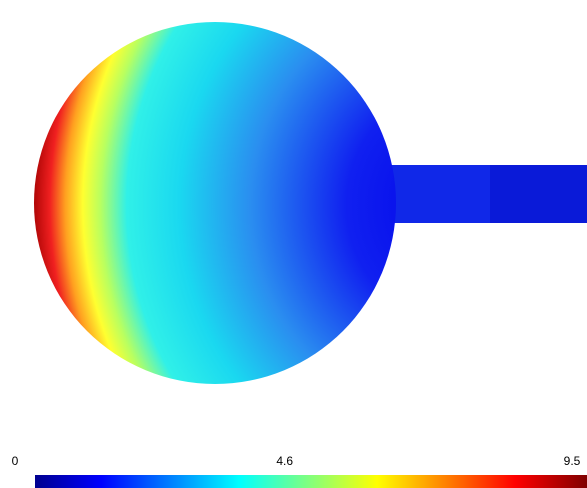  What do you see at coordinates (284, 461) in the screenshot?
I see `colorbar-tick-label: 4.6` at bounding box center [284, 461].